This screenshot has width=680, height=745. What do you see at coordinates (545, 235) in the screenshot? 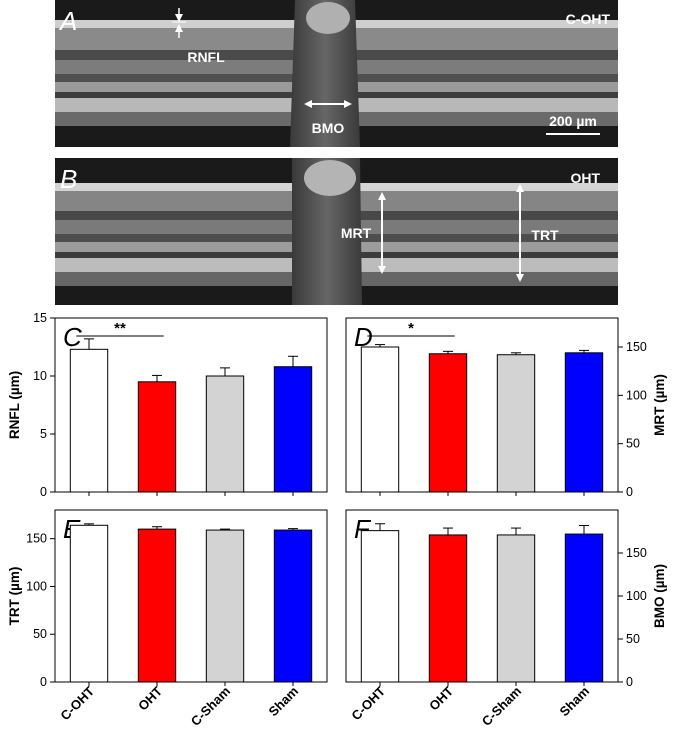
I see `trt-label: TRT` at bounding box center [545, 235].